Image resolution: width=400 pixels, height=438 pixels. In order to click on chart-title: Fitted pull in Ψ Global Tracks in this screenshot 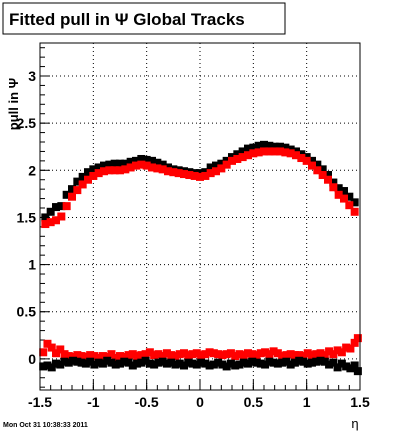, I will do `click(127, 19)`.